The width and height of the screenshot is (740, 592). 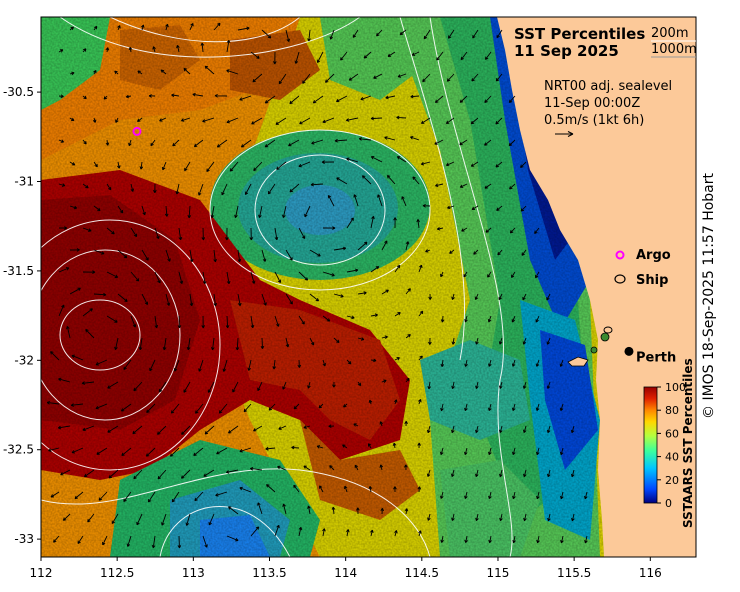 I want to click on lat-tick-label: -32.5, so click(x=18, y=450).